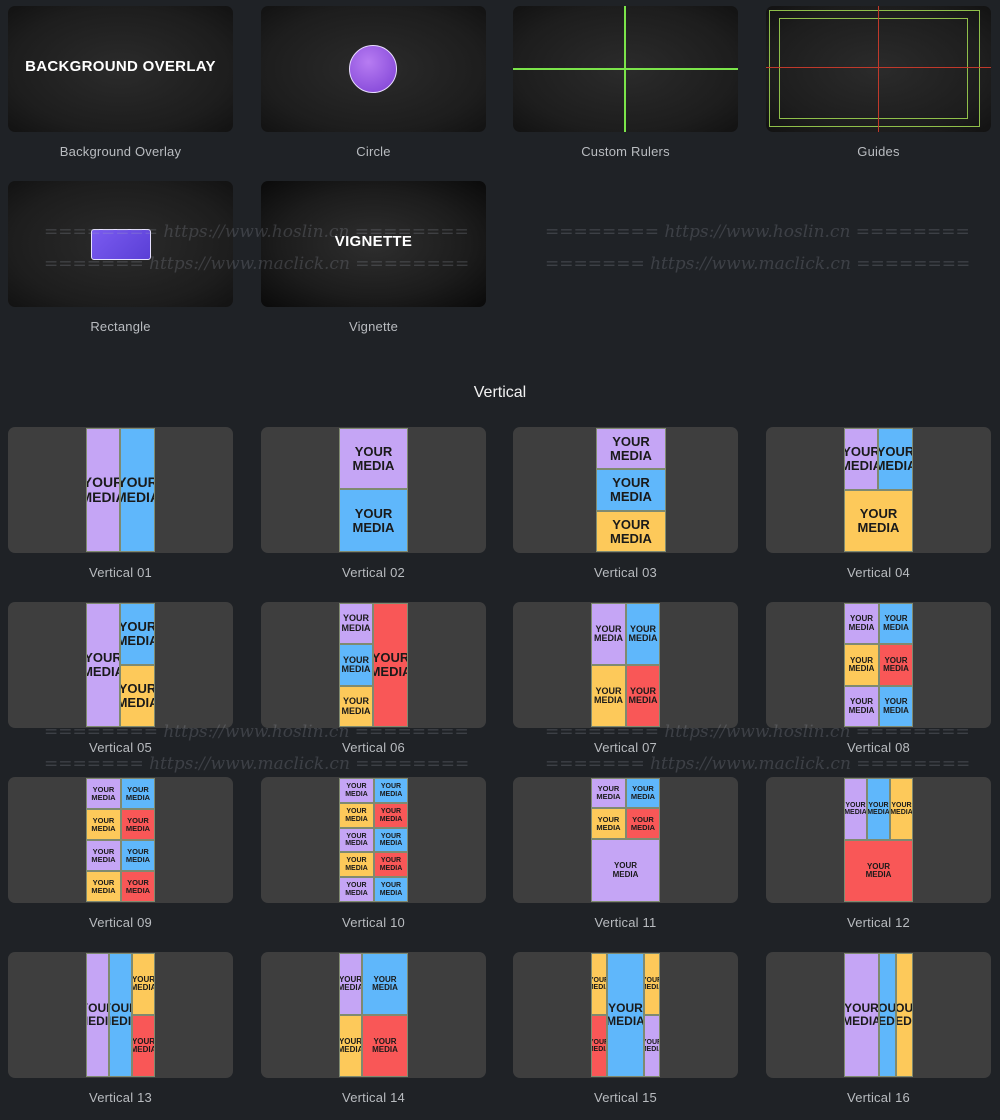 The height and width of the screenshot is (1120, 1000). I want to click on effect-rectangle: Rectangle, so click(120, 257).